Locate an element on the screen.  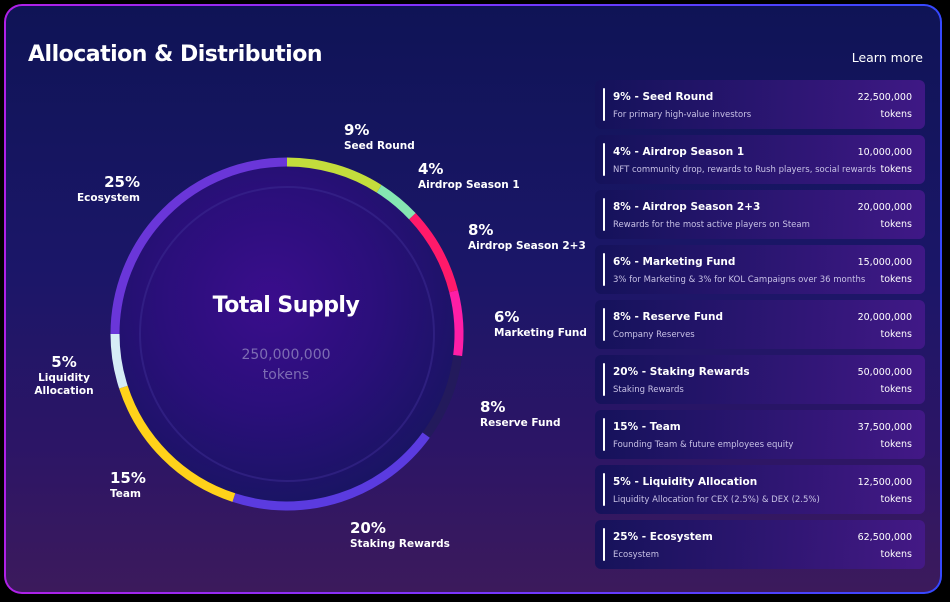
slice-team is located at coordinates (177, 443).